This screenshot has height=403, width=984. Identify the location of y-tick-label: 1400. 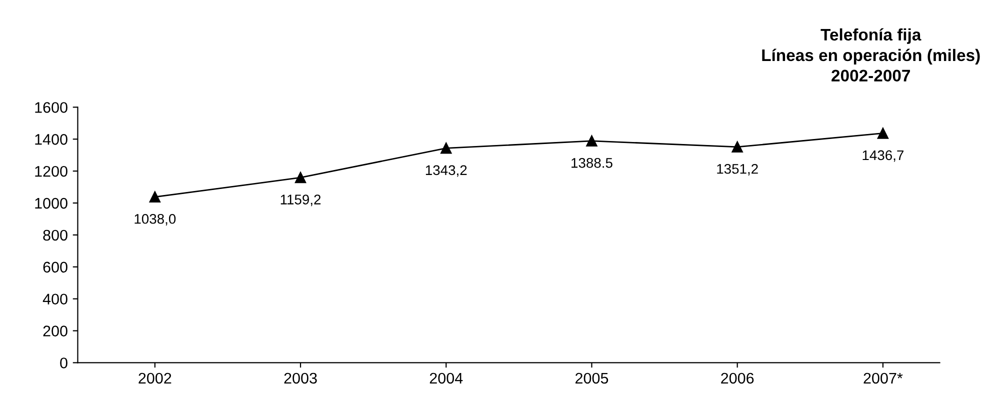
(51, 139).